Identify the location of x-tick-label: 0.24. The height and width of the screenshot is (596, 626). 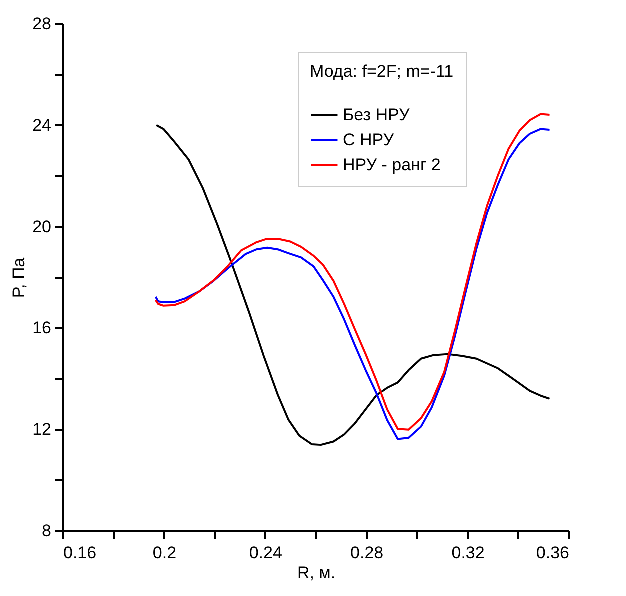
(265, 553).